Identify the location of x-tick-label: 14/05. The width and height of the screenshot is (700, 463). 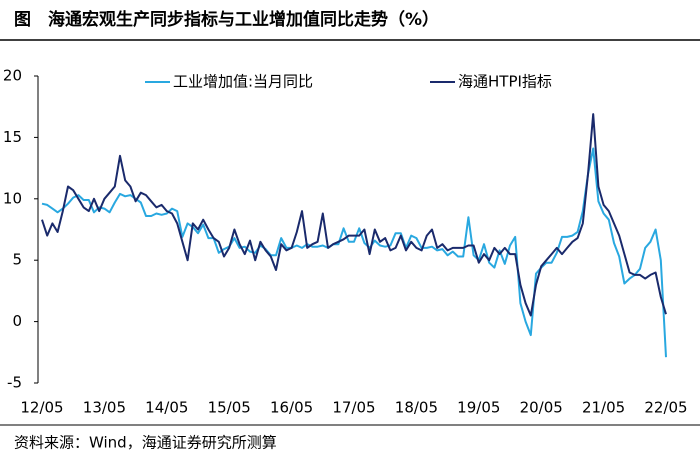
(166, 408).